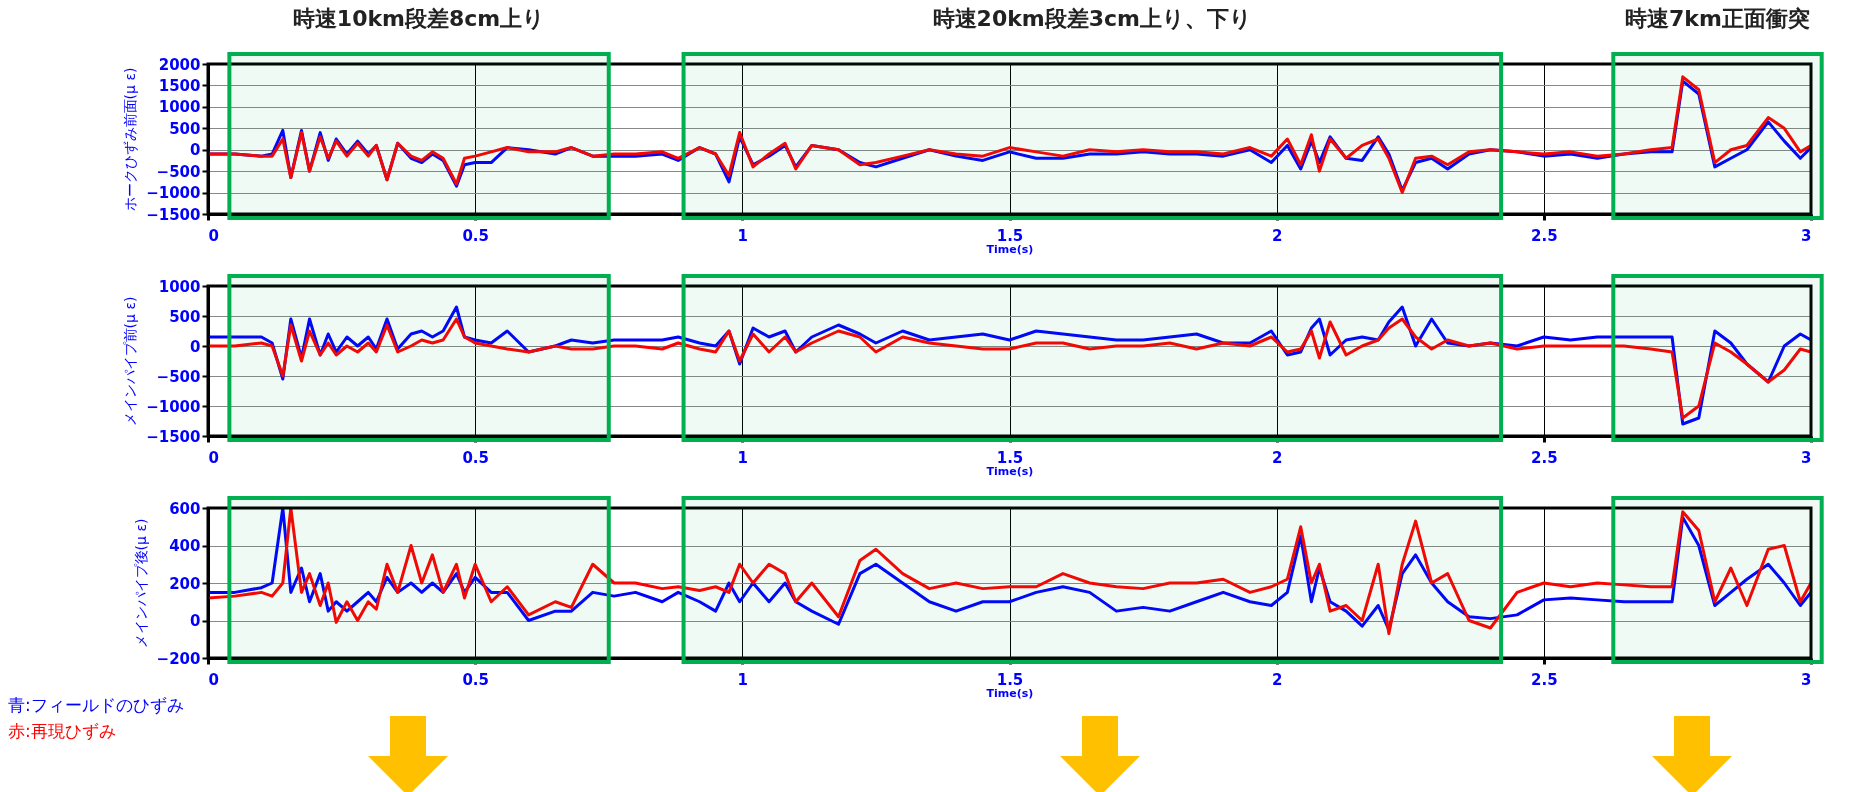  What do you see at coordinates (185, 546) in the screenshot?
I see `y-tick-label: 400` at bounding box center [185, 546].